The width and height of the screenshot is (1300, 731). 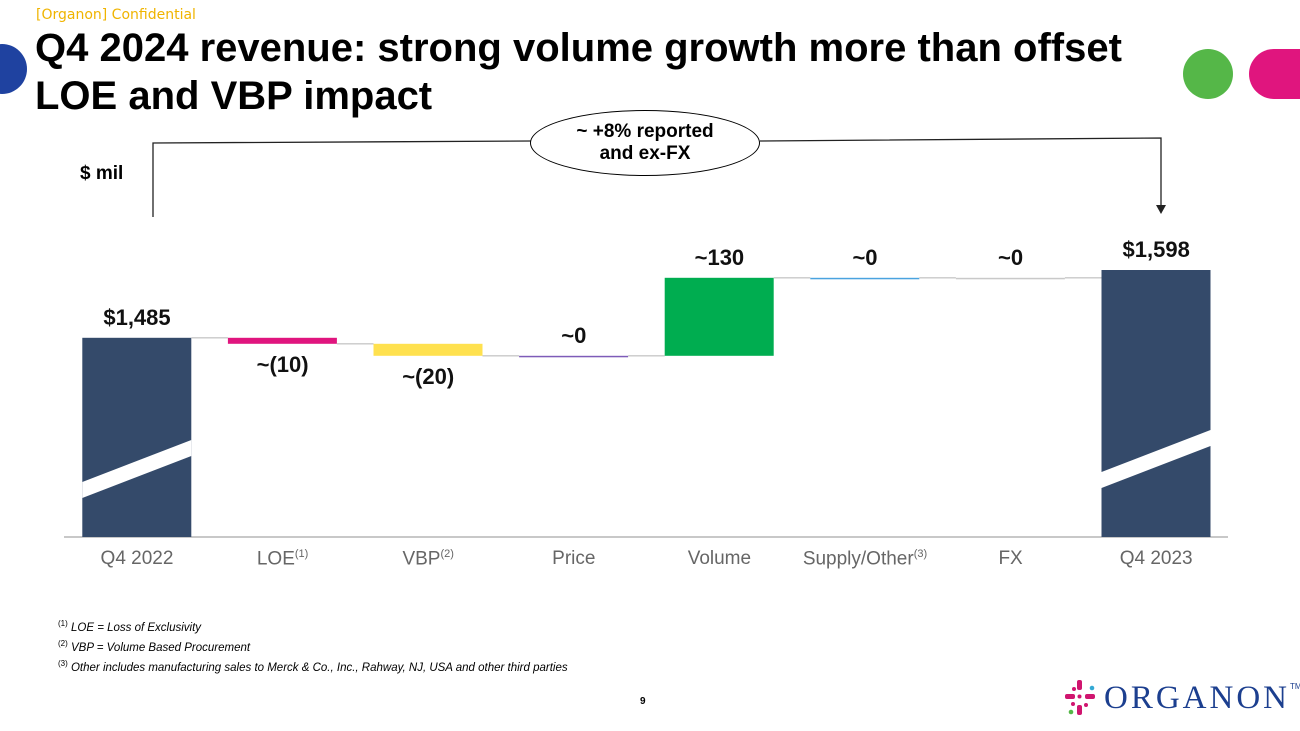 I want to click on footnote: (1) LOE = Loss of Exclusivity, so click(x=313, y=626).